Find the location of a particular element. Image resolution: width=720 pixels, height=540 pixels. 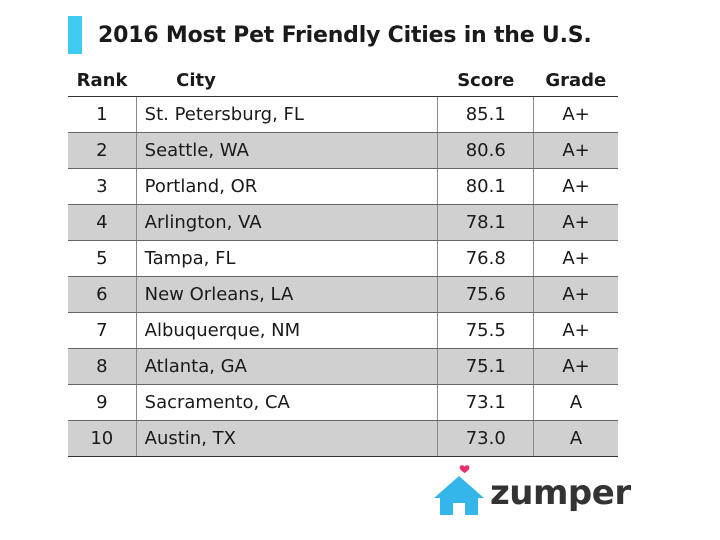

city-cell: Portland, OR is located at coordinates (286, 186).